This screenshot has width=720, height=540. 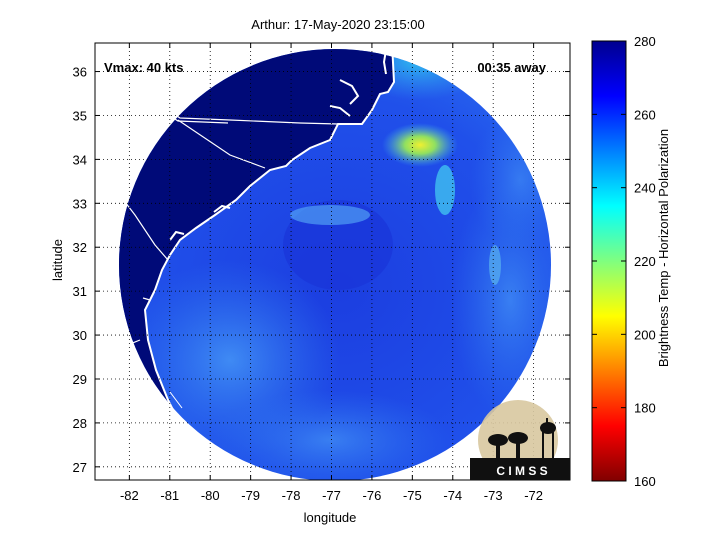 What do you see at coordinates (331, 495) in the screenshot?
I see `x-tick-label: -77` at bounding box center [331, 495].